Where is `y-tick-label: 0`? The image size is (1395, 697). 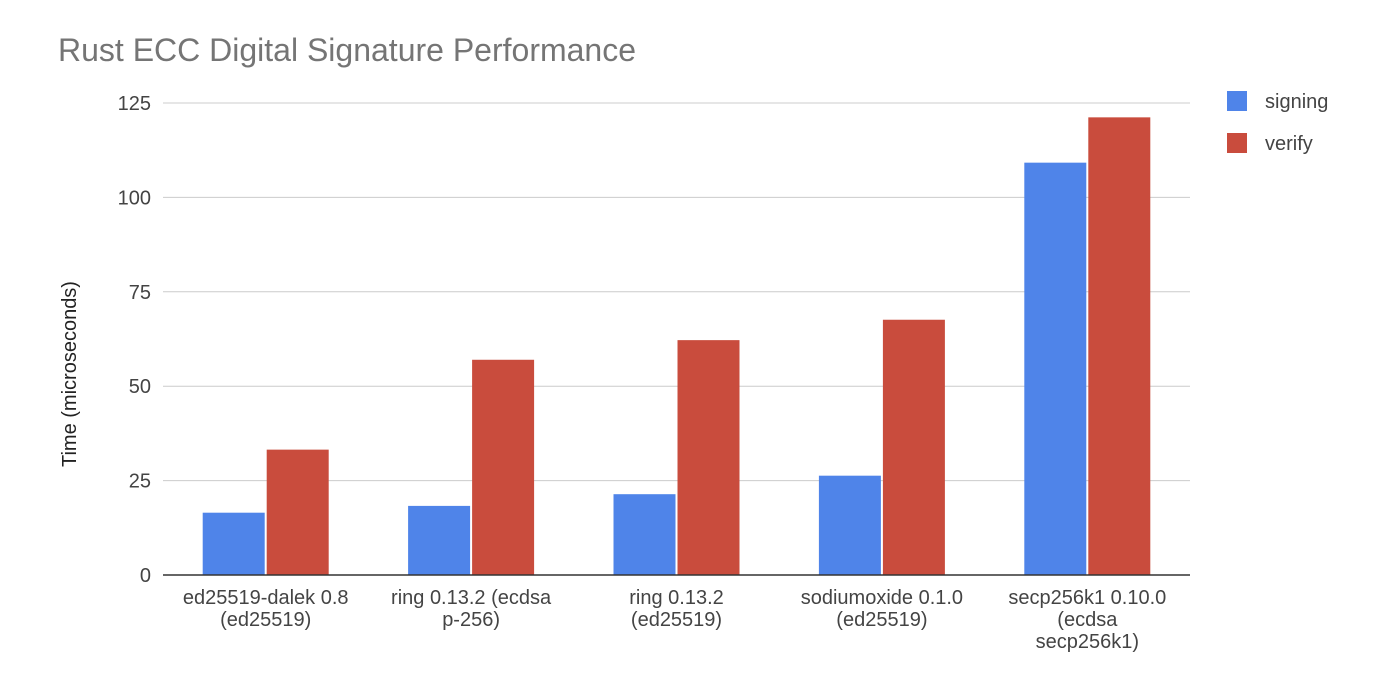
y-tick-label: 0 is located at coordinates (145, 576).